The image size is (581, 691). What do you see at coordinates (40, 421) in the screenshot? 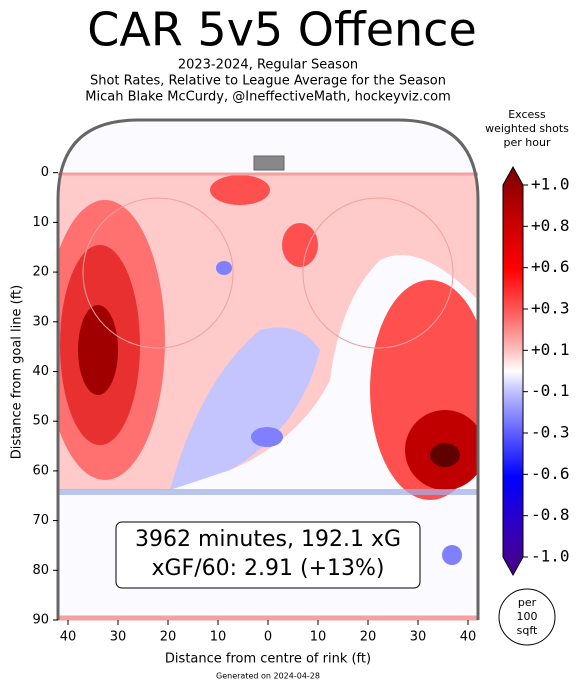
I see `y-tick-label: 50` at bounding box center [40, 421].